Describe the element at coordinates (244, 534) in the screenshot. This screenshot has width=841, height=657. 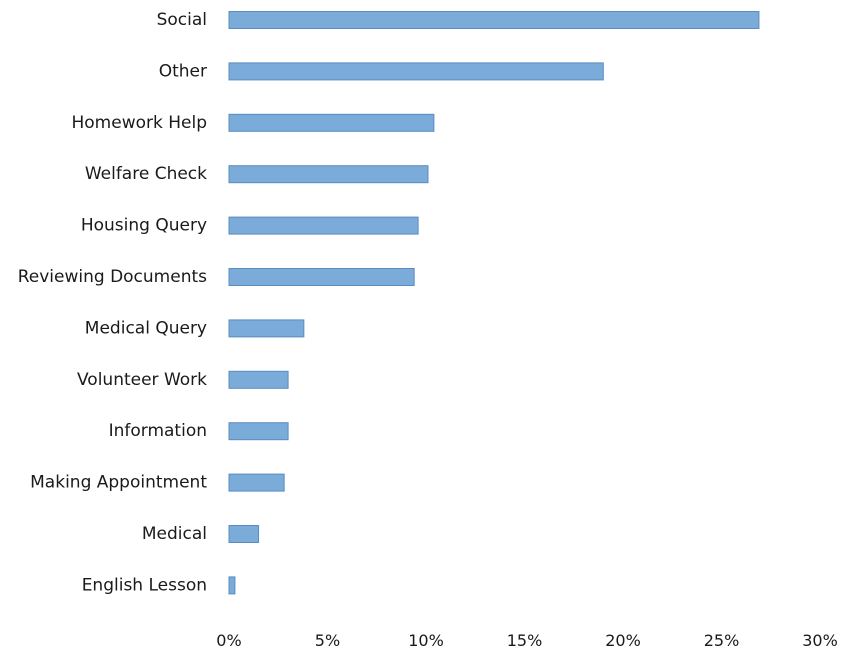
I see `bar-medical` at that location.